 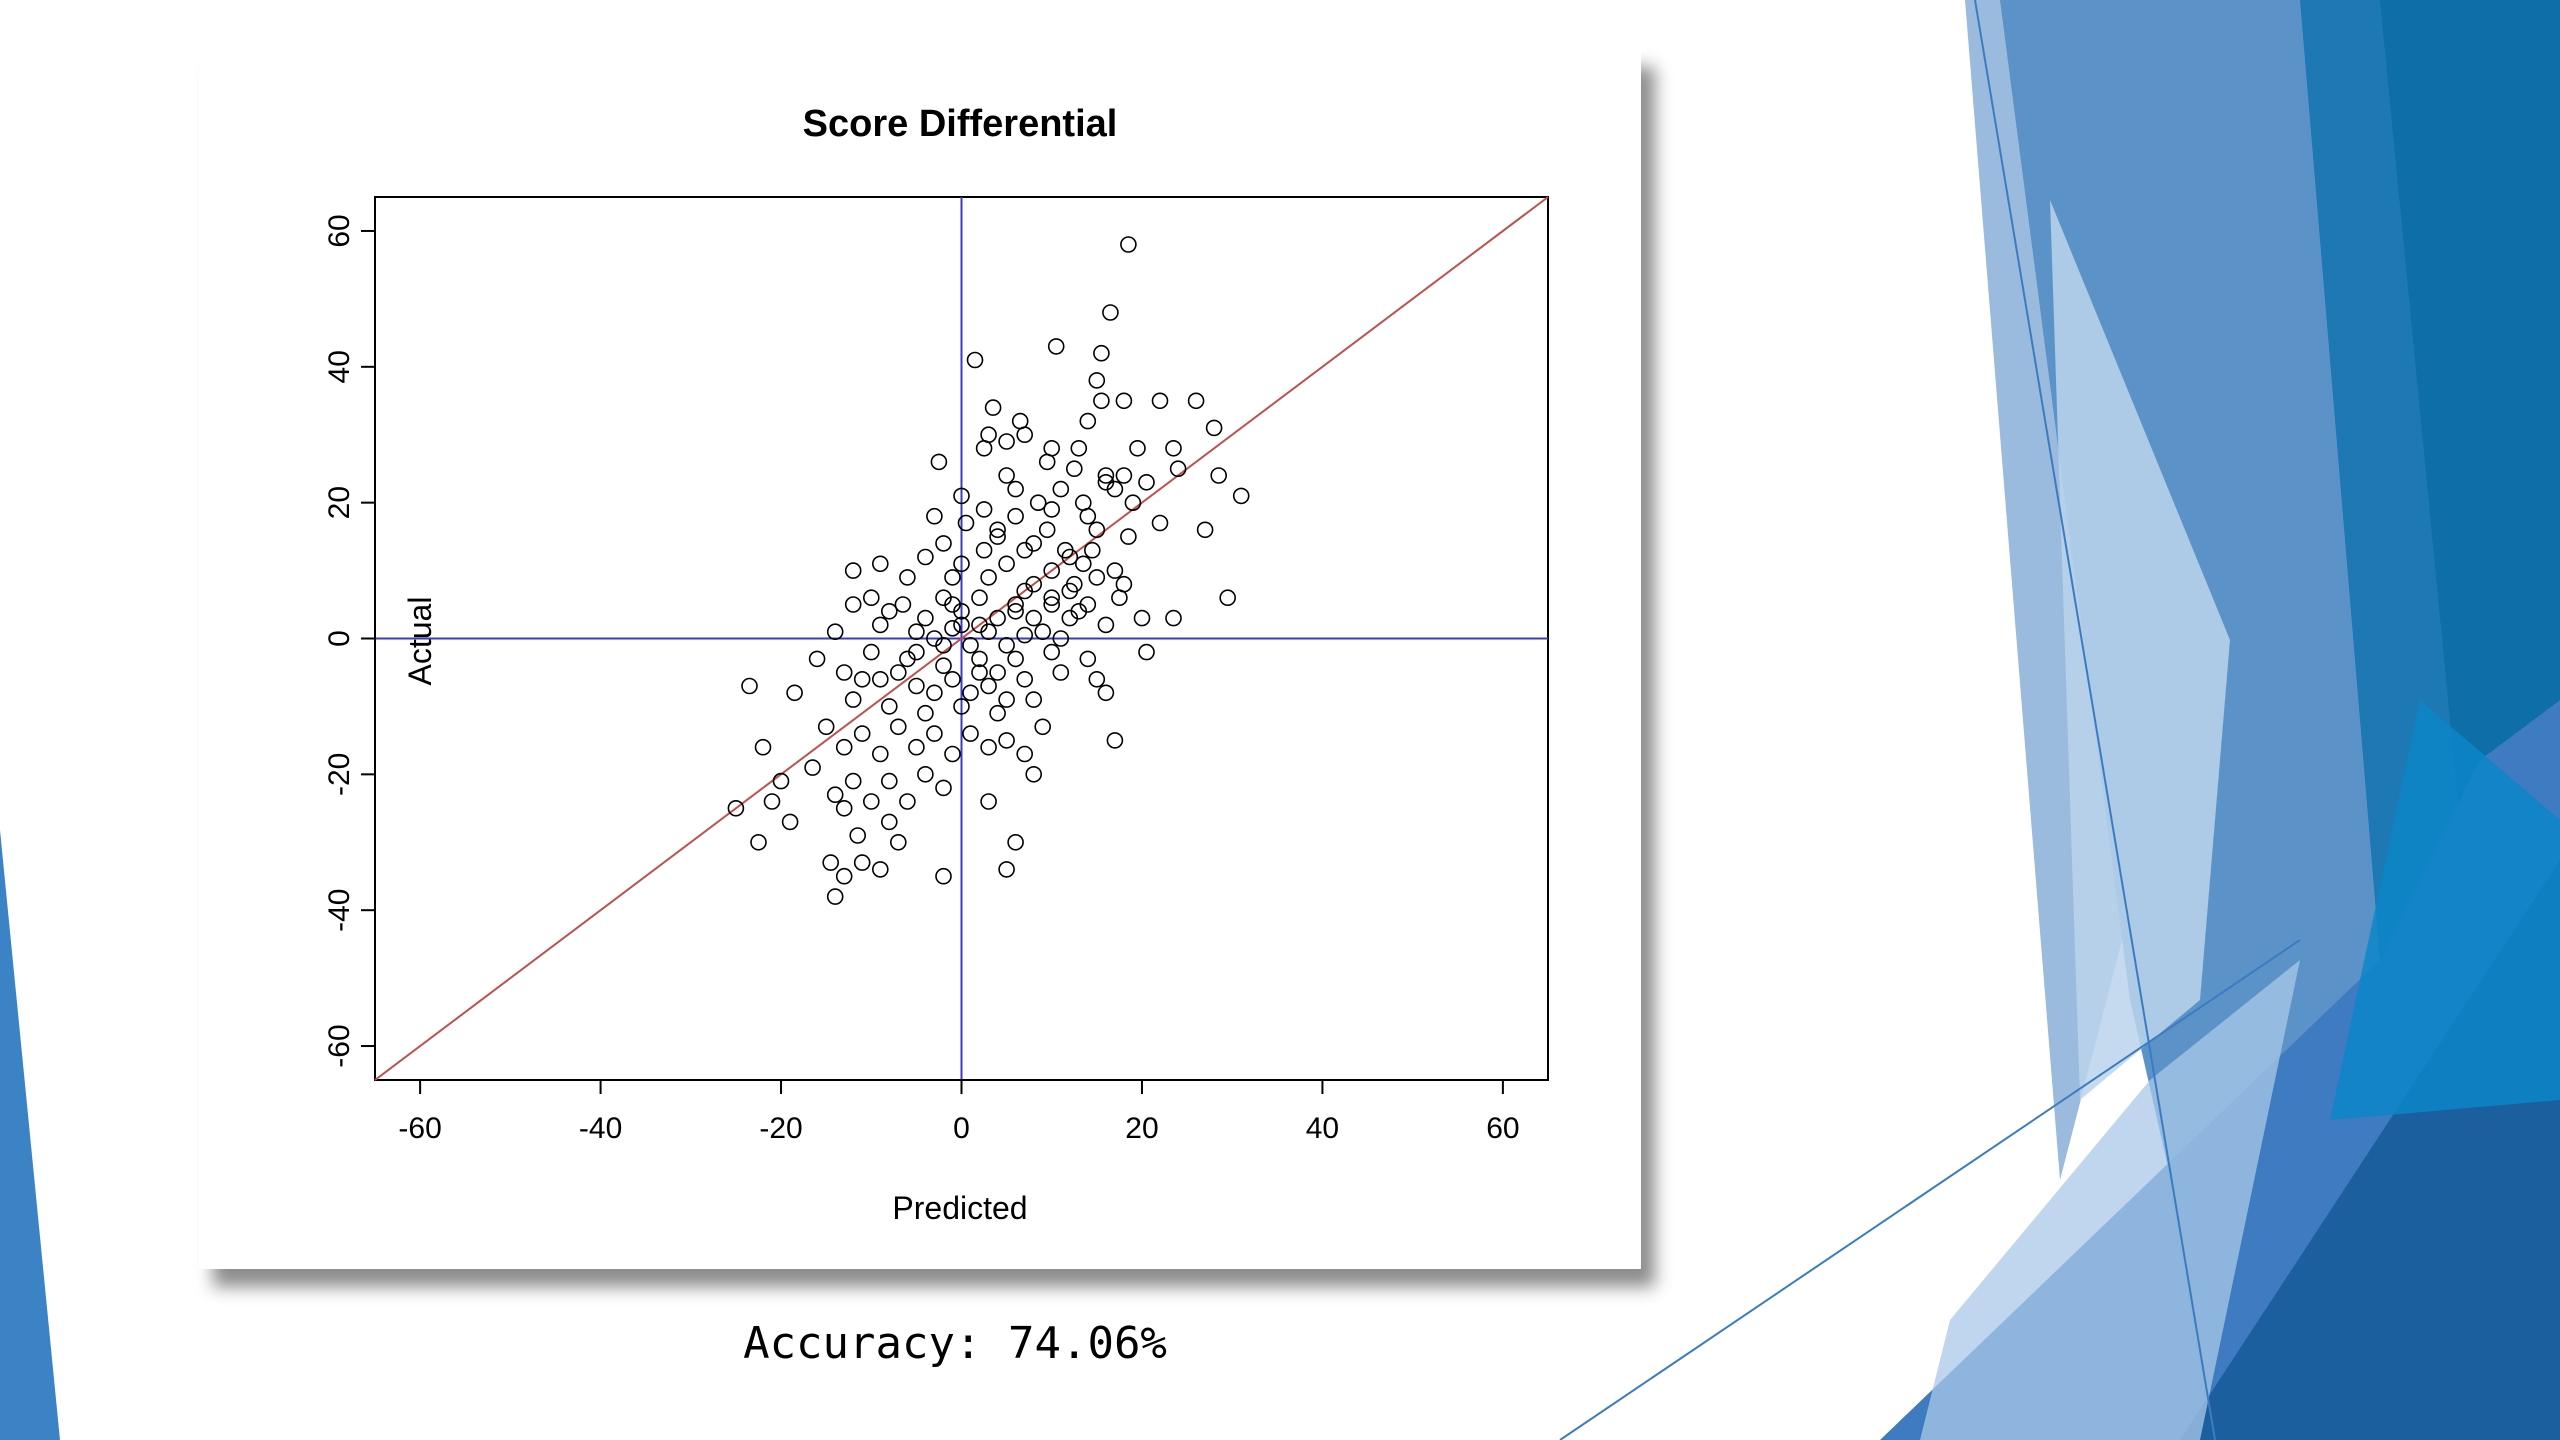 What do you see at coordinates (780, 1128) in the screenshot?
I see `x-tick-label: -20` at bounding box center [780, 1128].